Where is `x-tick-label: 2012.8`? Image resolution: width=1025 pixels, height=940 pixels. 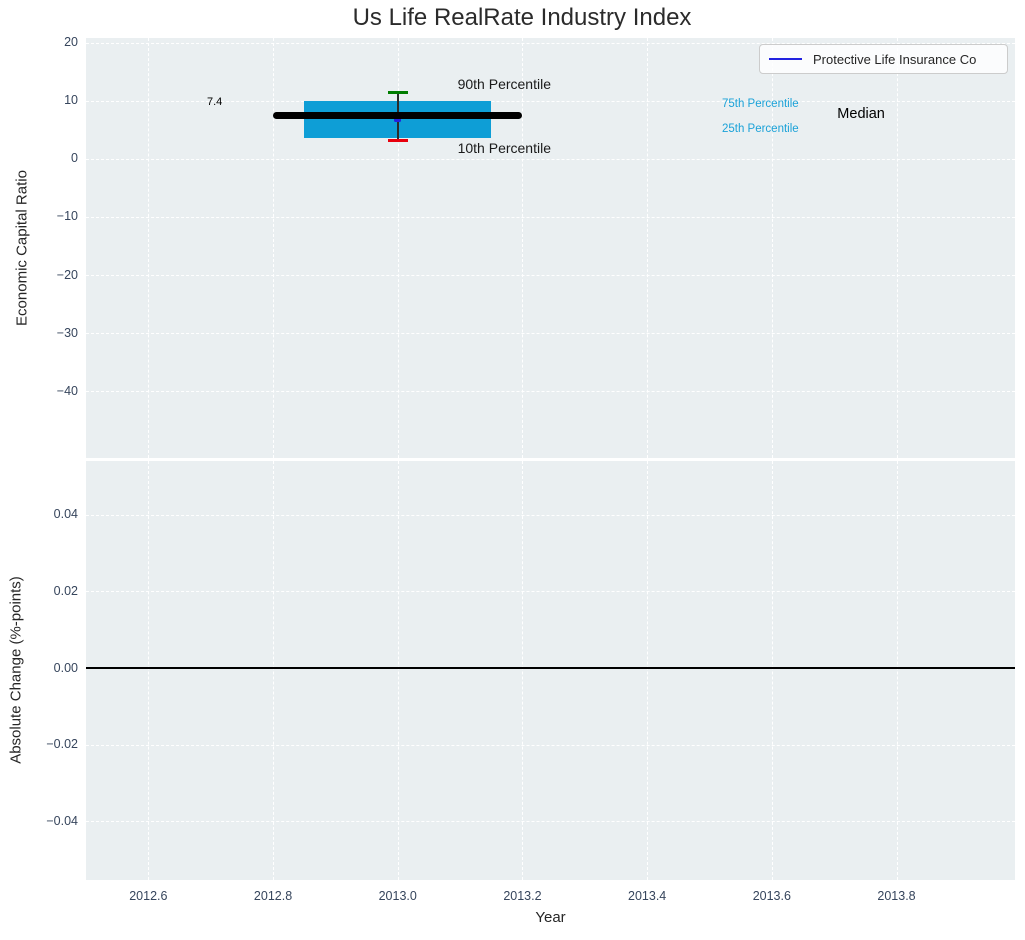
x-tick-label: 2012.8 is located at coordinates (273, 896).